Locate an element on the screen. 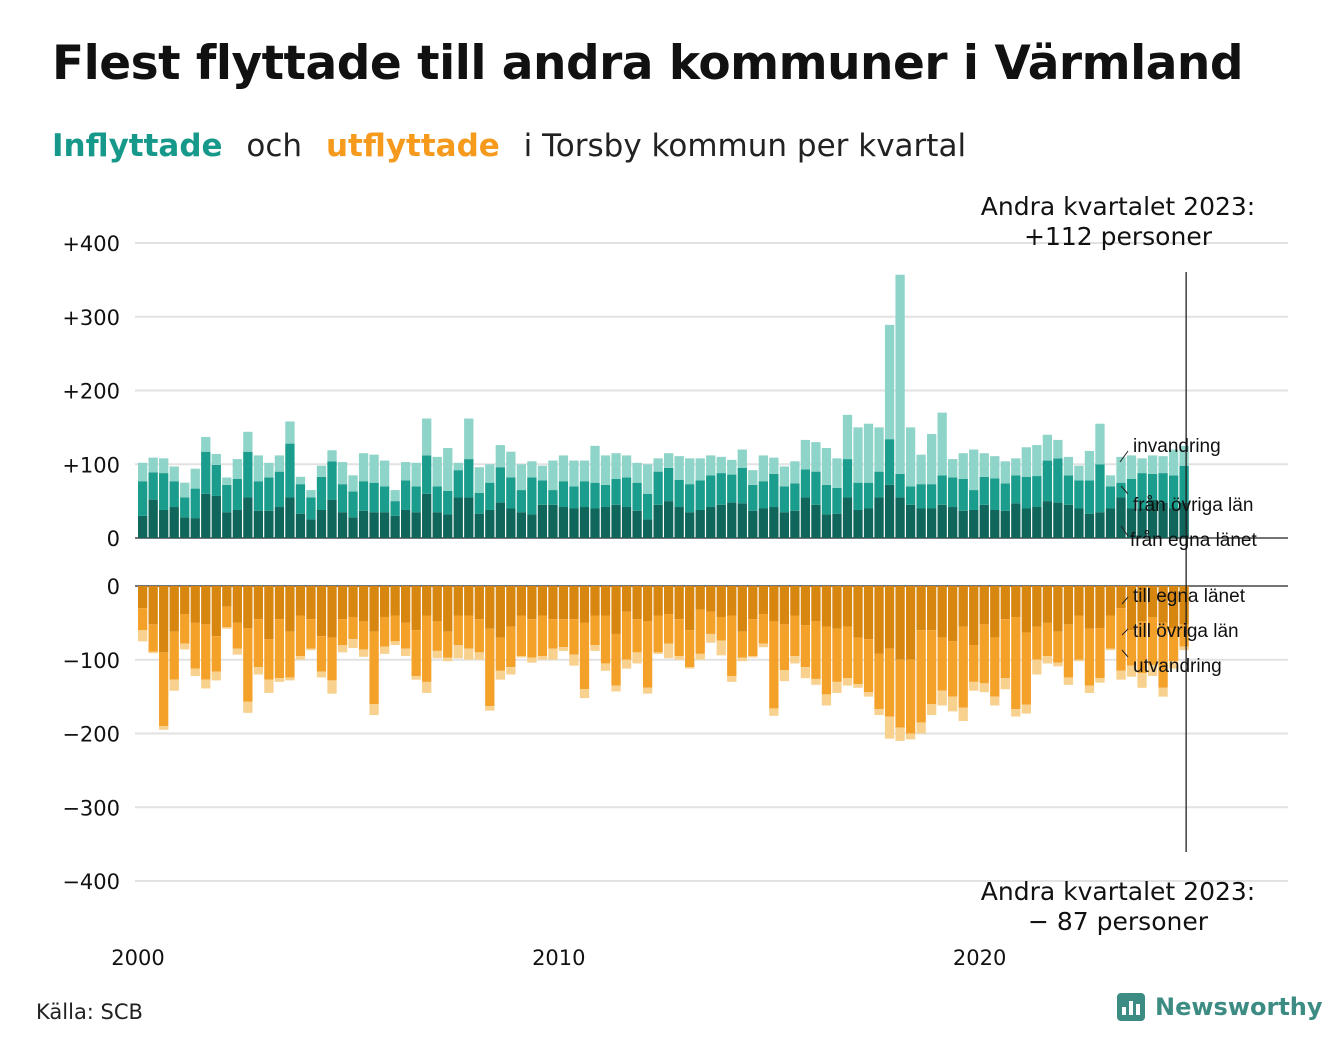 The image size is (1340, 1060). series-label-out: utvandring is located at coordinates (1177, 666).